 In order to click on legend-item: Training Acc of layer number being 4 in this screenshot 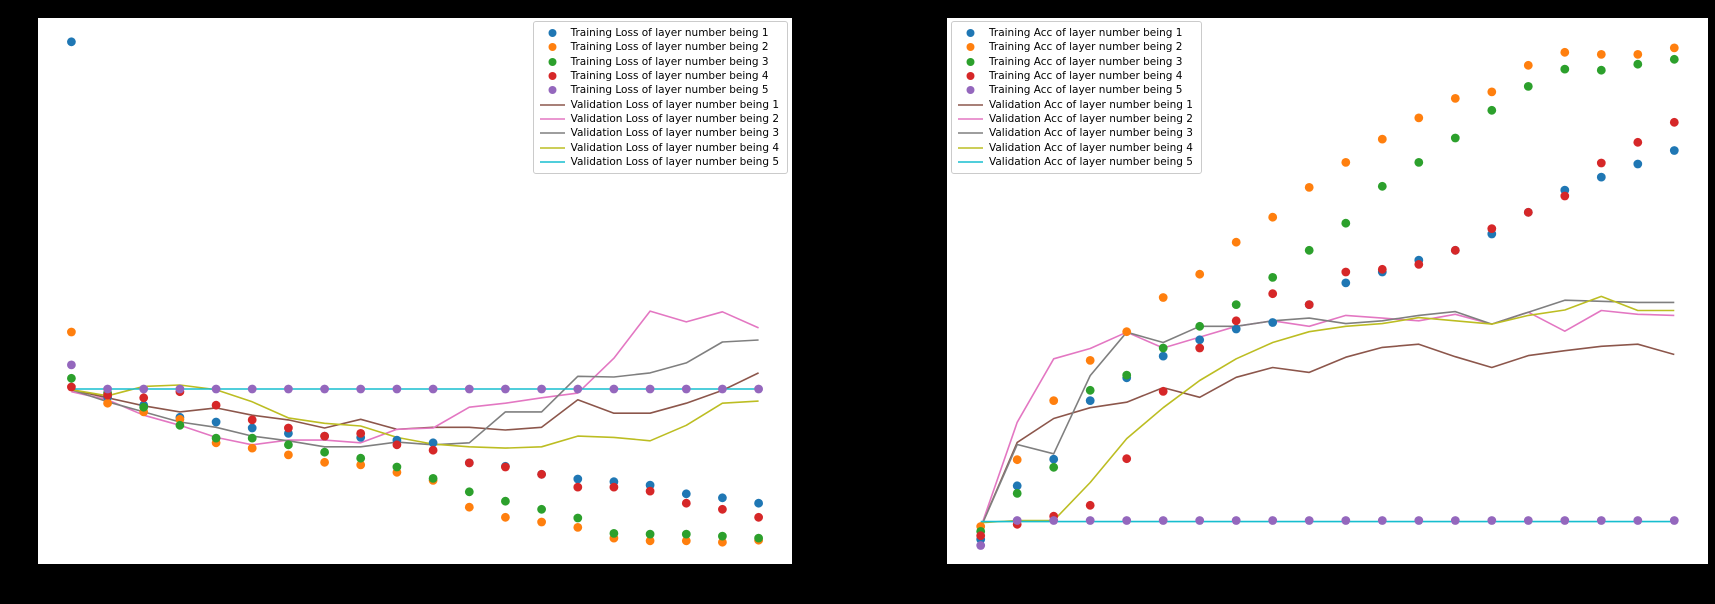, I will do `click(1075, 76)`.